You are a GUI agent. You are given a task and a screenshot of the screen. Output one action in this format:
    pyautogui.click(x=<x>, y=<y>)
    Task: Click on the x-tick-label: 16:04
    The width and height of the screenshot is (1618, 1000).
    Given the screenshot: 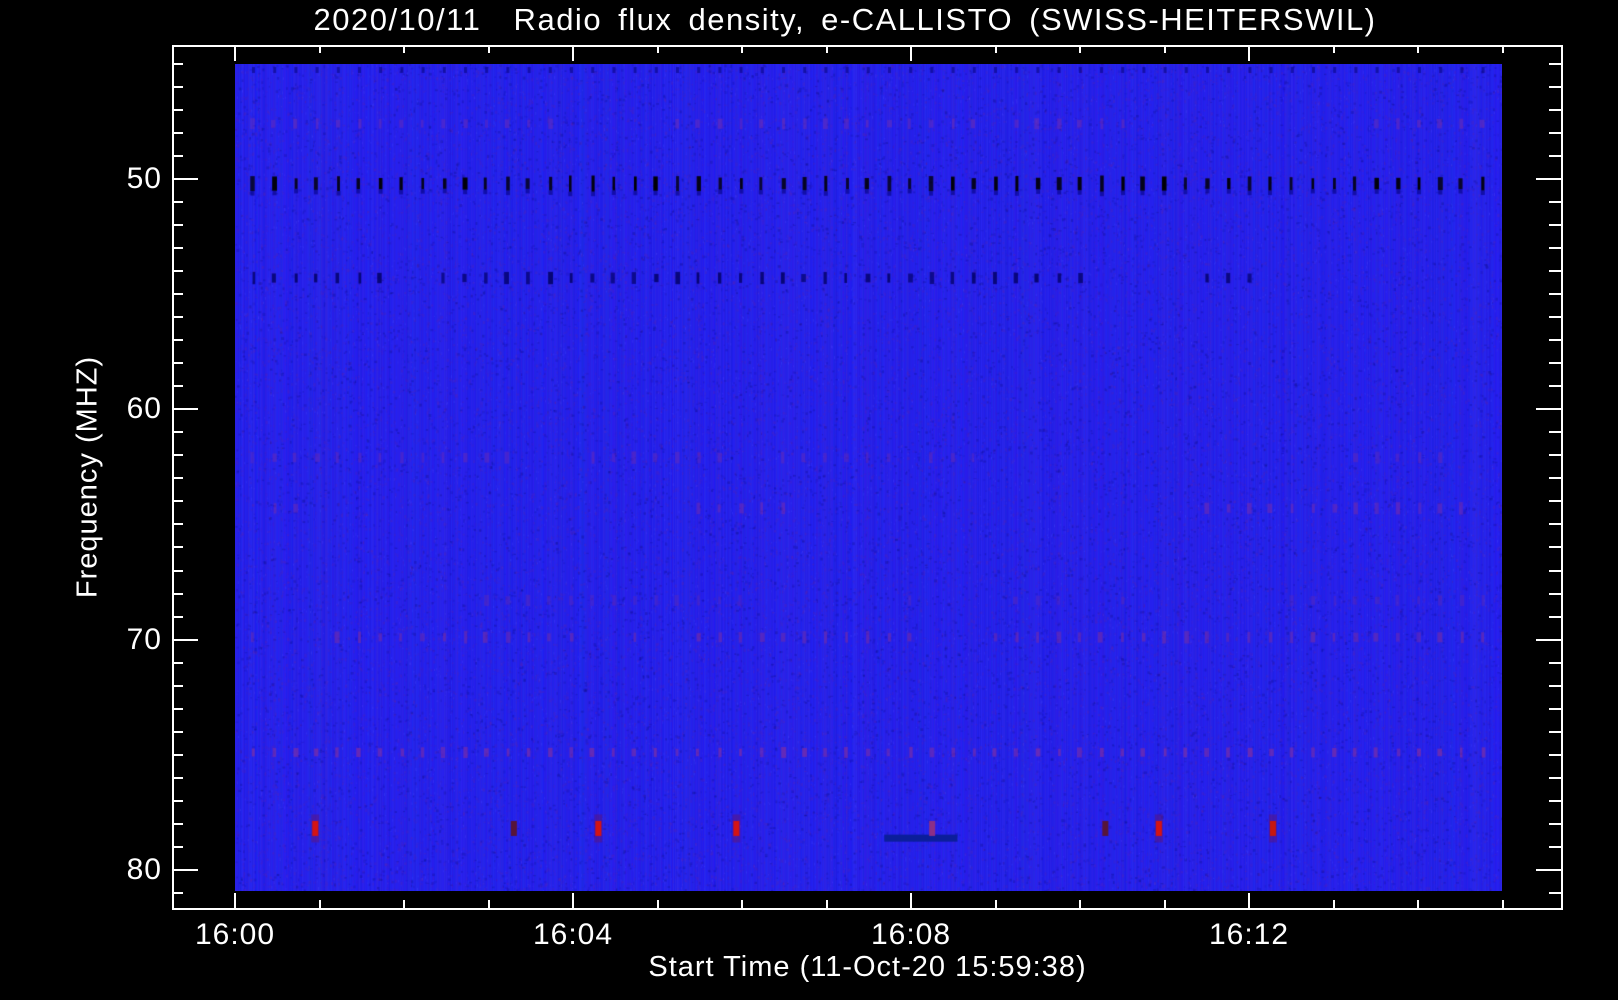 What is the action you would take?
    pyautogui.click(x=573, y=934)
    